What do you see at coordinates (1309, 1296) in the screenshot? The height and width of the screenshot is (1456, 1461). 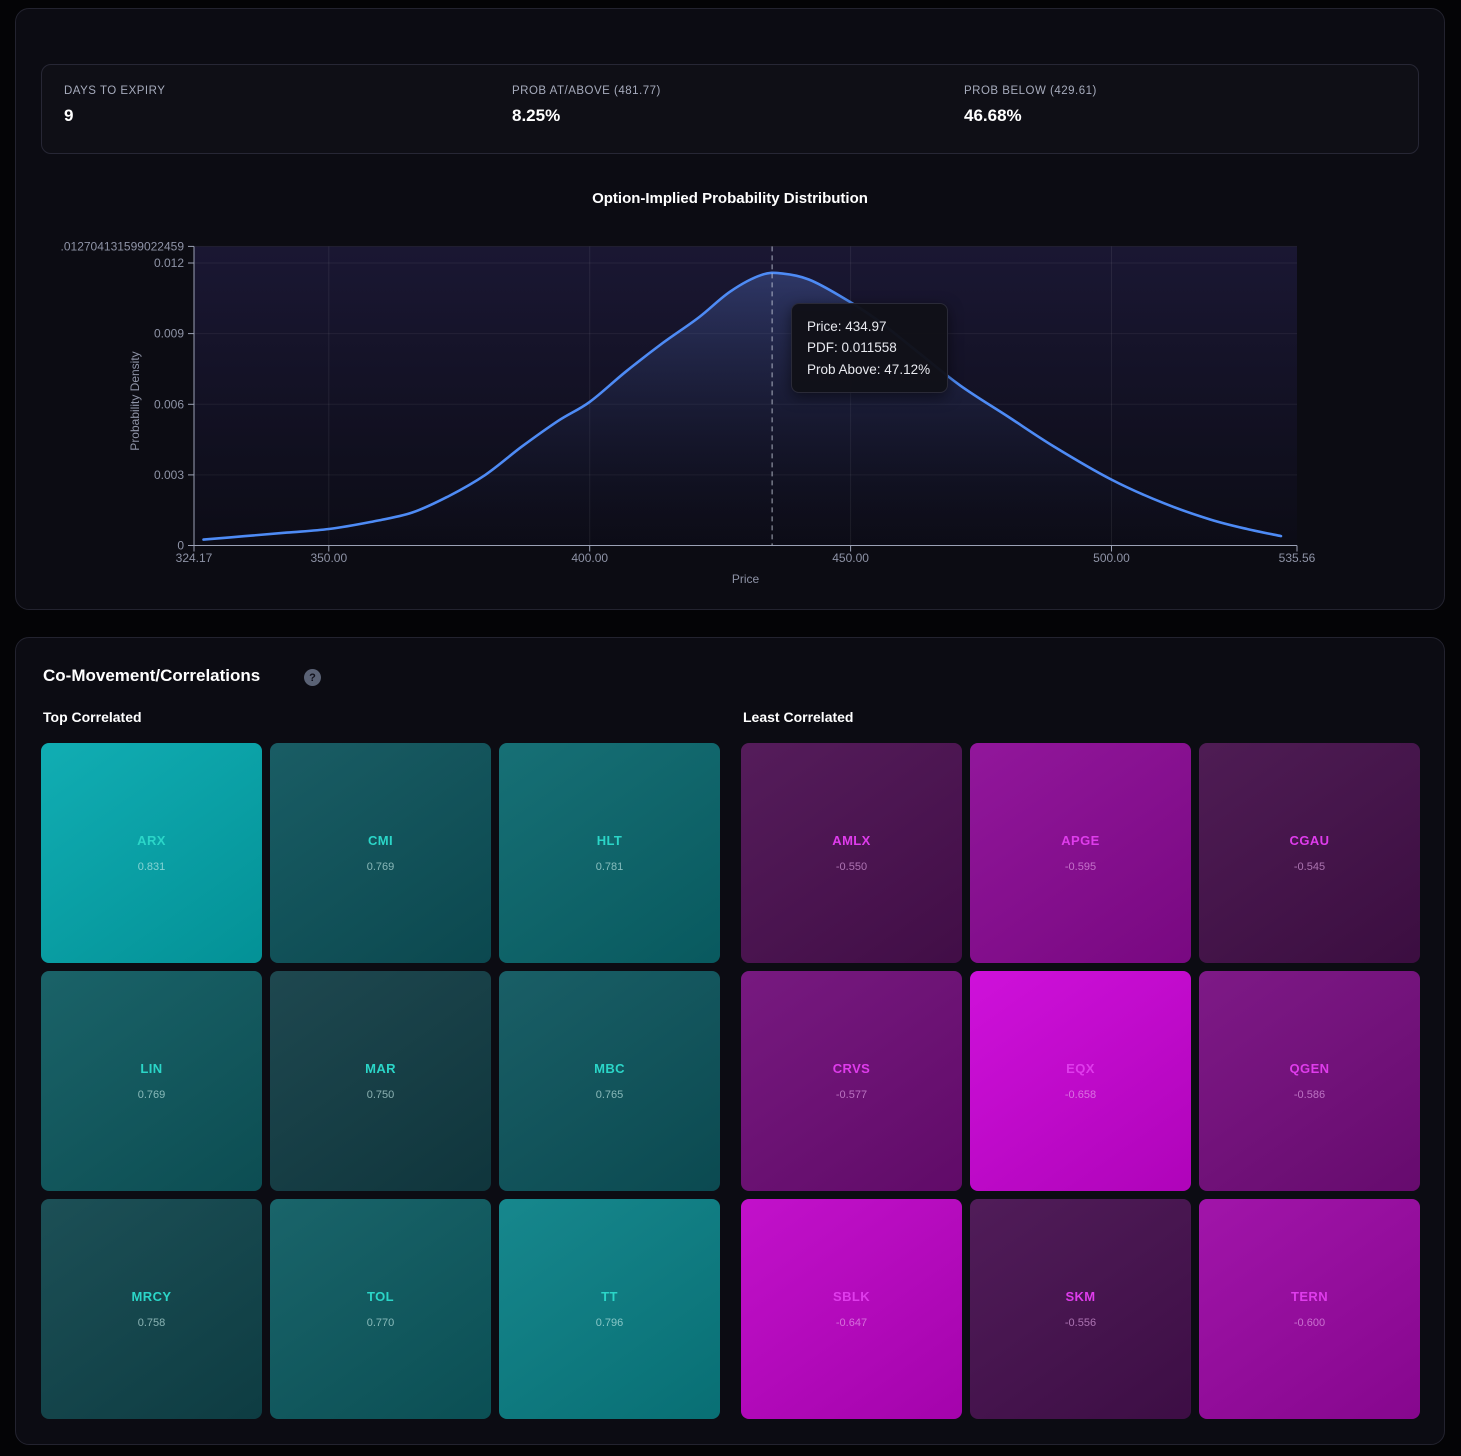 I see `tile-ticker: TERN` at bounding box center [1309, 1296].